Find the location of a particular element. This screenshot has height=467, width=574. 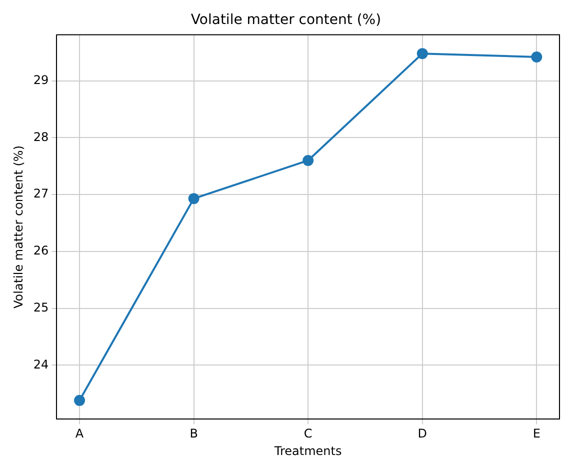

x-tick-label: E is located at coordinates (536, 433).